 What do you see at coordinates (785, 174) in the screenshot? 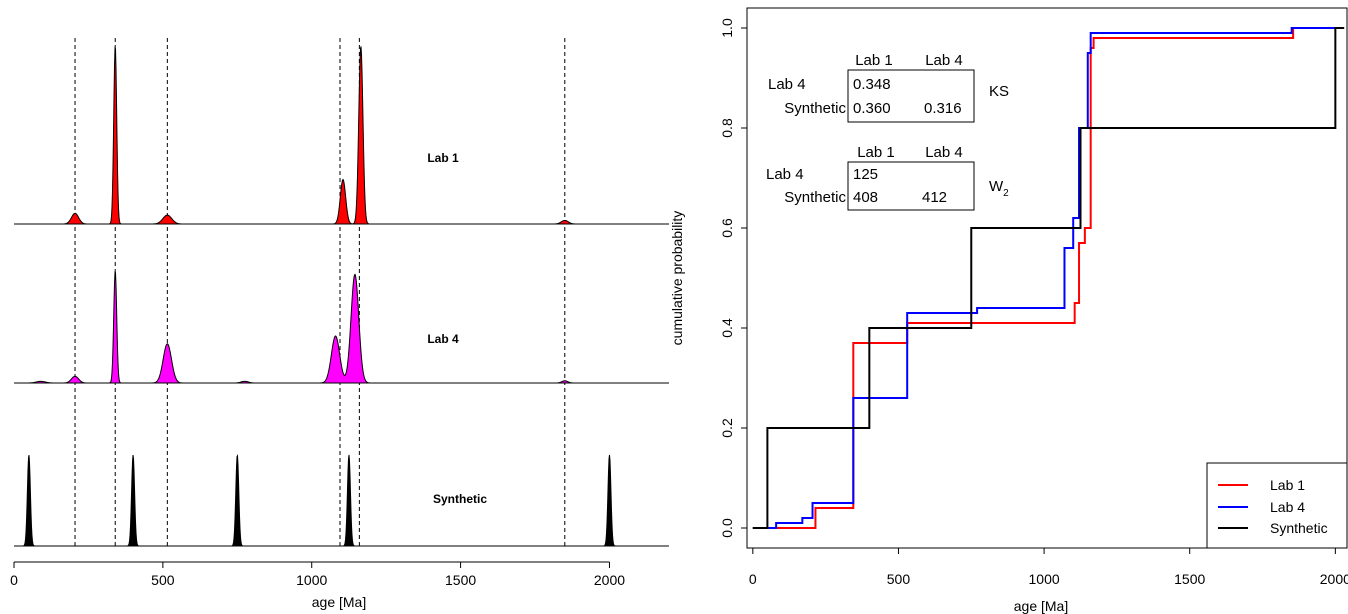
I see `w2-row-header: Lab 4` at bounding box center [785, 174].